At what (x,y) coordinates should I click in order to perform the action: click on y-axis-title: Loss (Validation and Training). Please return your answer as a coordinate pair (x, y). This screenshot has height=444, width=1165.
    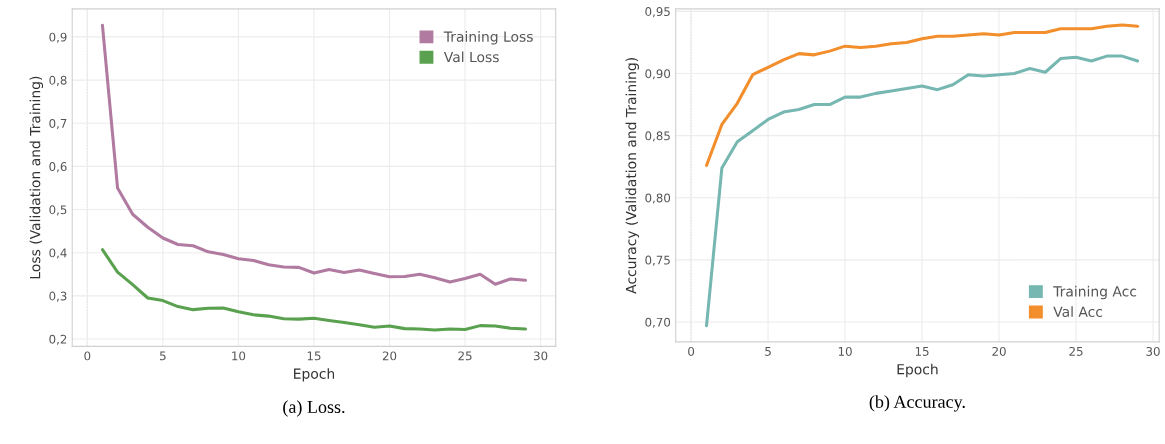
    Looking at the image, I should click on (36, 177).